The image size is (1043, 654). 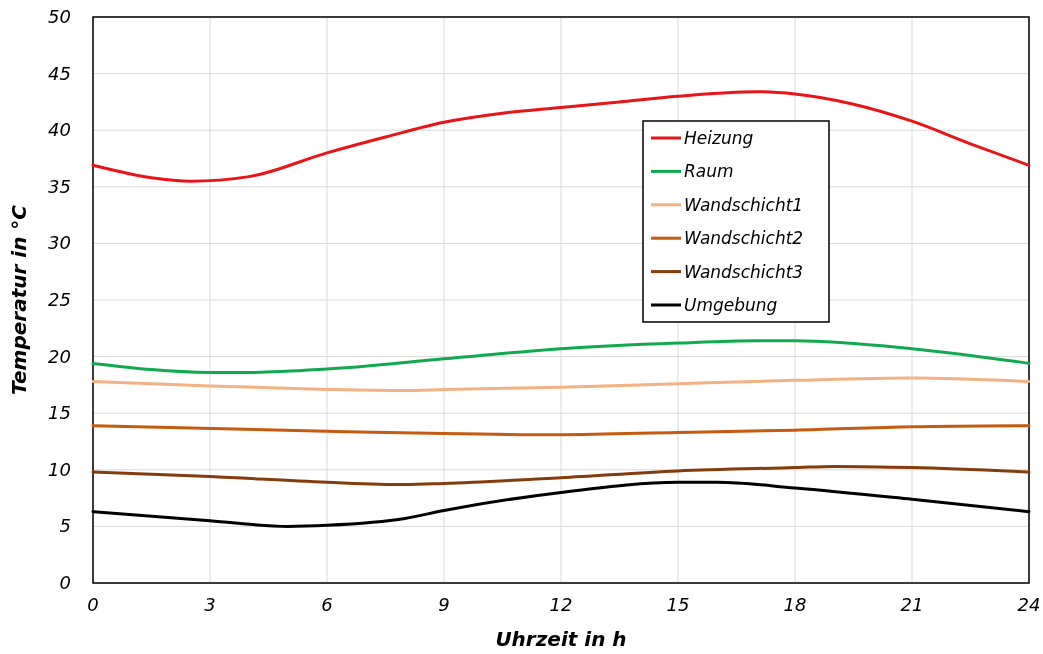 What do you see at coordinates (744, 204) in the screenshot?
I see `legend-label: Wandschicht1` at bounding box center [744, 204].